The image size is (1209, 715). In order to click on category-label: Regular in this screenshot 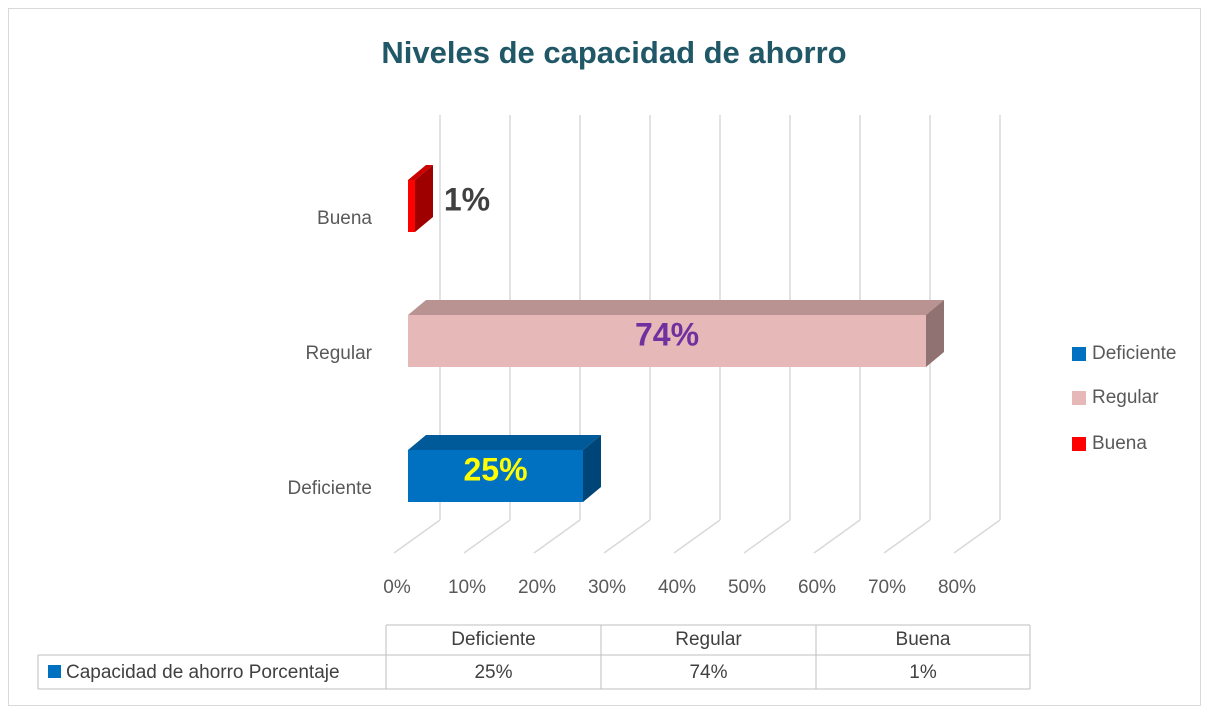, I will do `click(338, 353)`.